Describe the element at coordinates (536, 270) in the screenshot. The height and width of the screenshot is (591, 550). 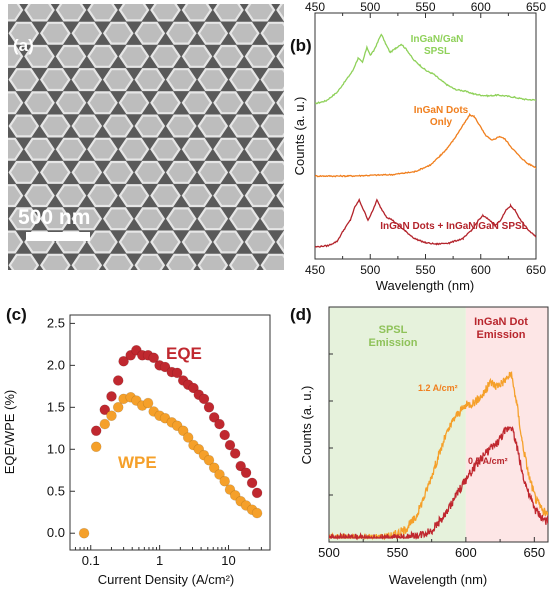
I see `panel-b-xtick-label: 650` at that location.